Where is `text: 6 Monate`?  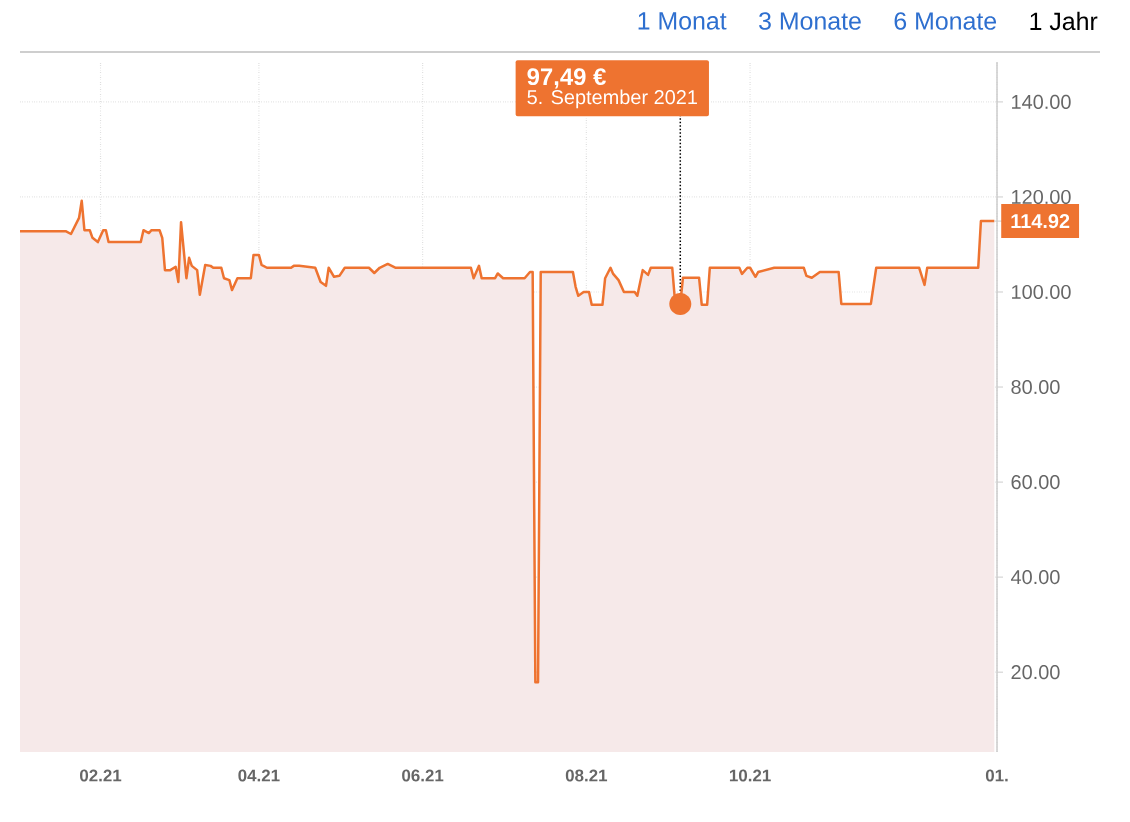 text: 6 Monate is located at coordinates (945, 21).